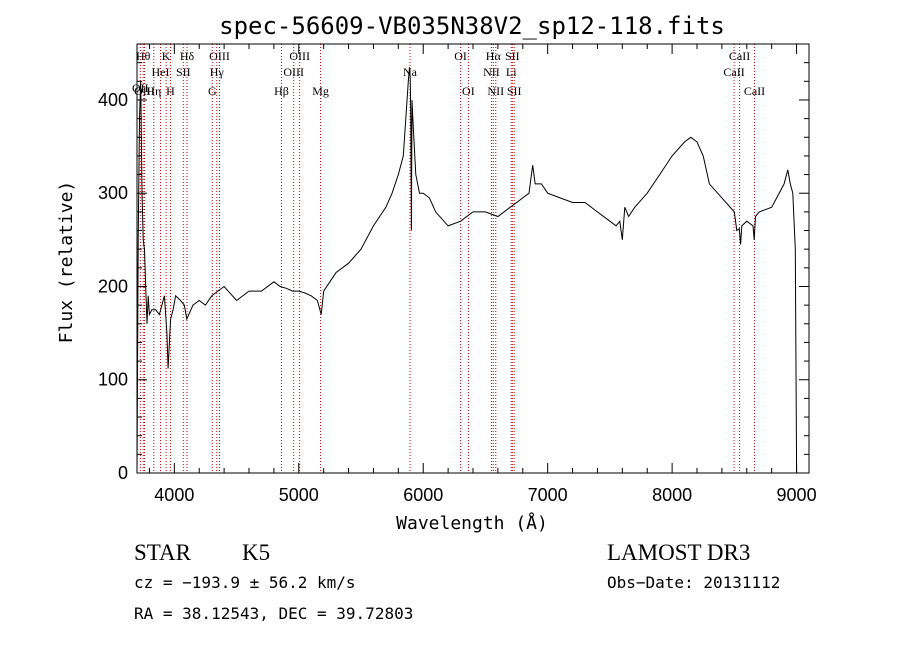  I want to click on redshift-text: cz = −193.9 ± 56.2 km/s, so click(245, 582).